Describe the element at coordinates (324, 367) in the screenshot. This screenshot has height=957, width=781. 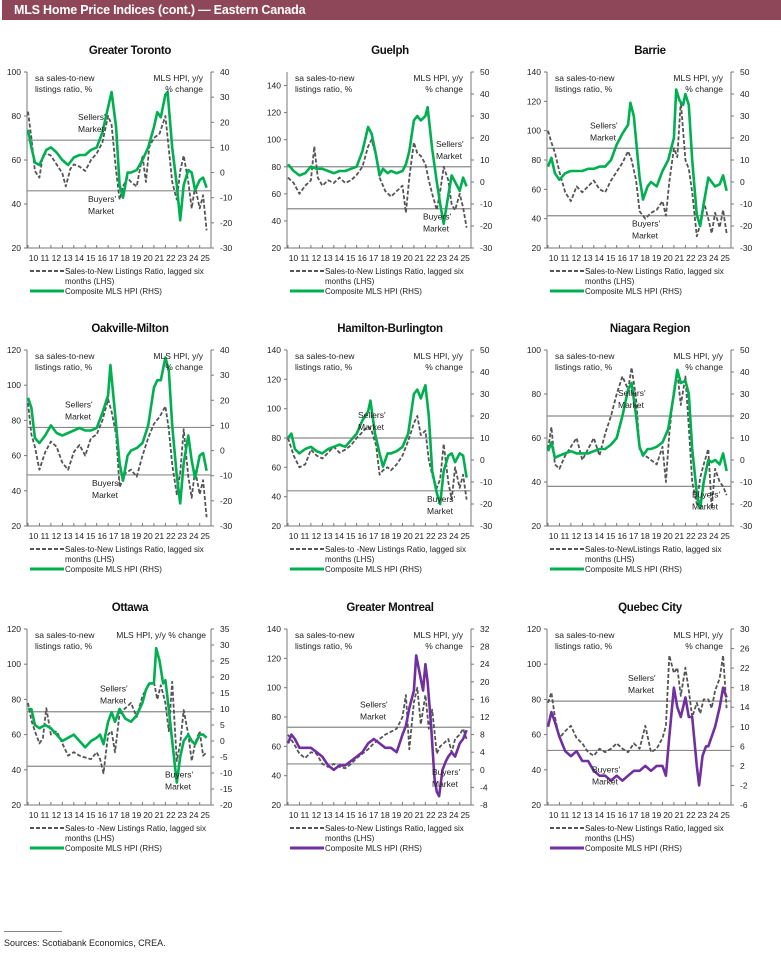
I see `lhs-axis-label: listings ratio, %` at that location.